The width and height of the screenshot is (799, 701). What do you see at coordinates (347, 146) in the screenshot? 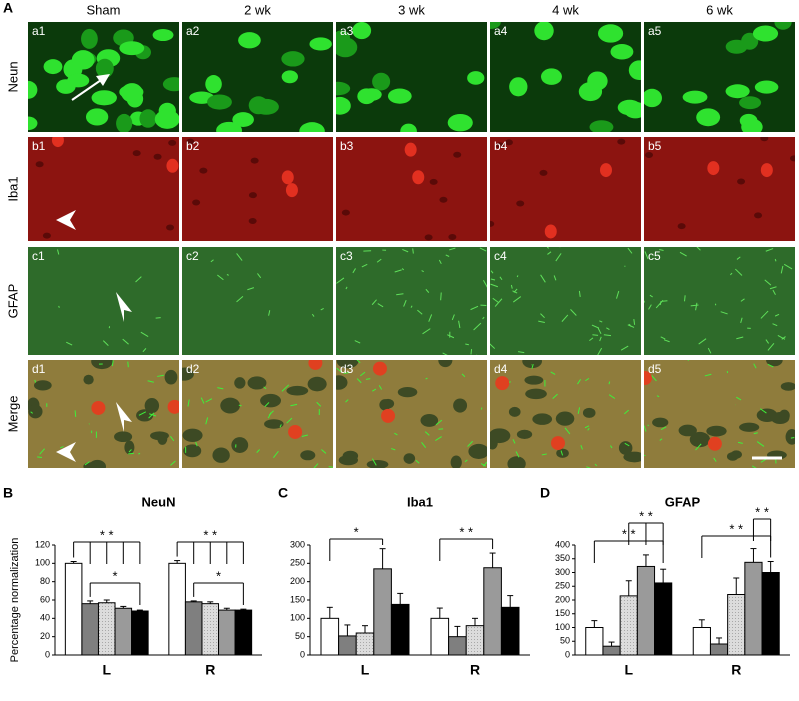
I see `tile-label: b3` at bounding box center [347, 146].